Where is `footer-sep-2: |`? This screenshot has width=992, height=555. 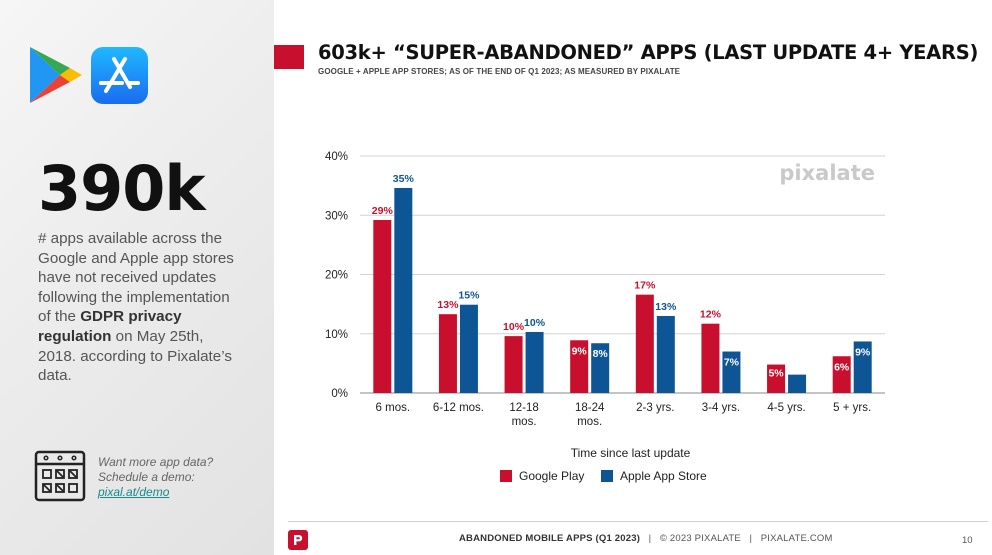 footer-sep-2: | is located at coordinates (751, 538).